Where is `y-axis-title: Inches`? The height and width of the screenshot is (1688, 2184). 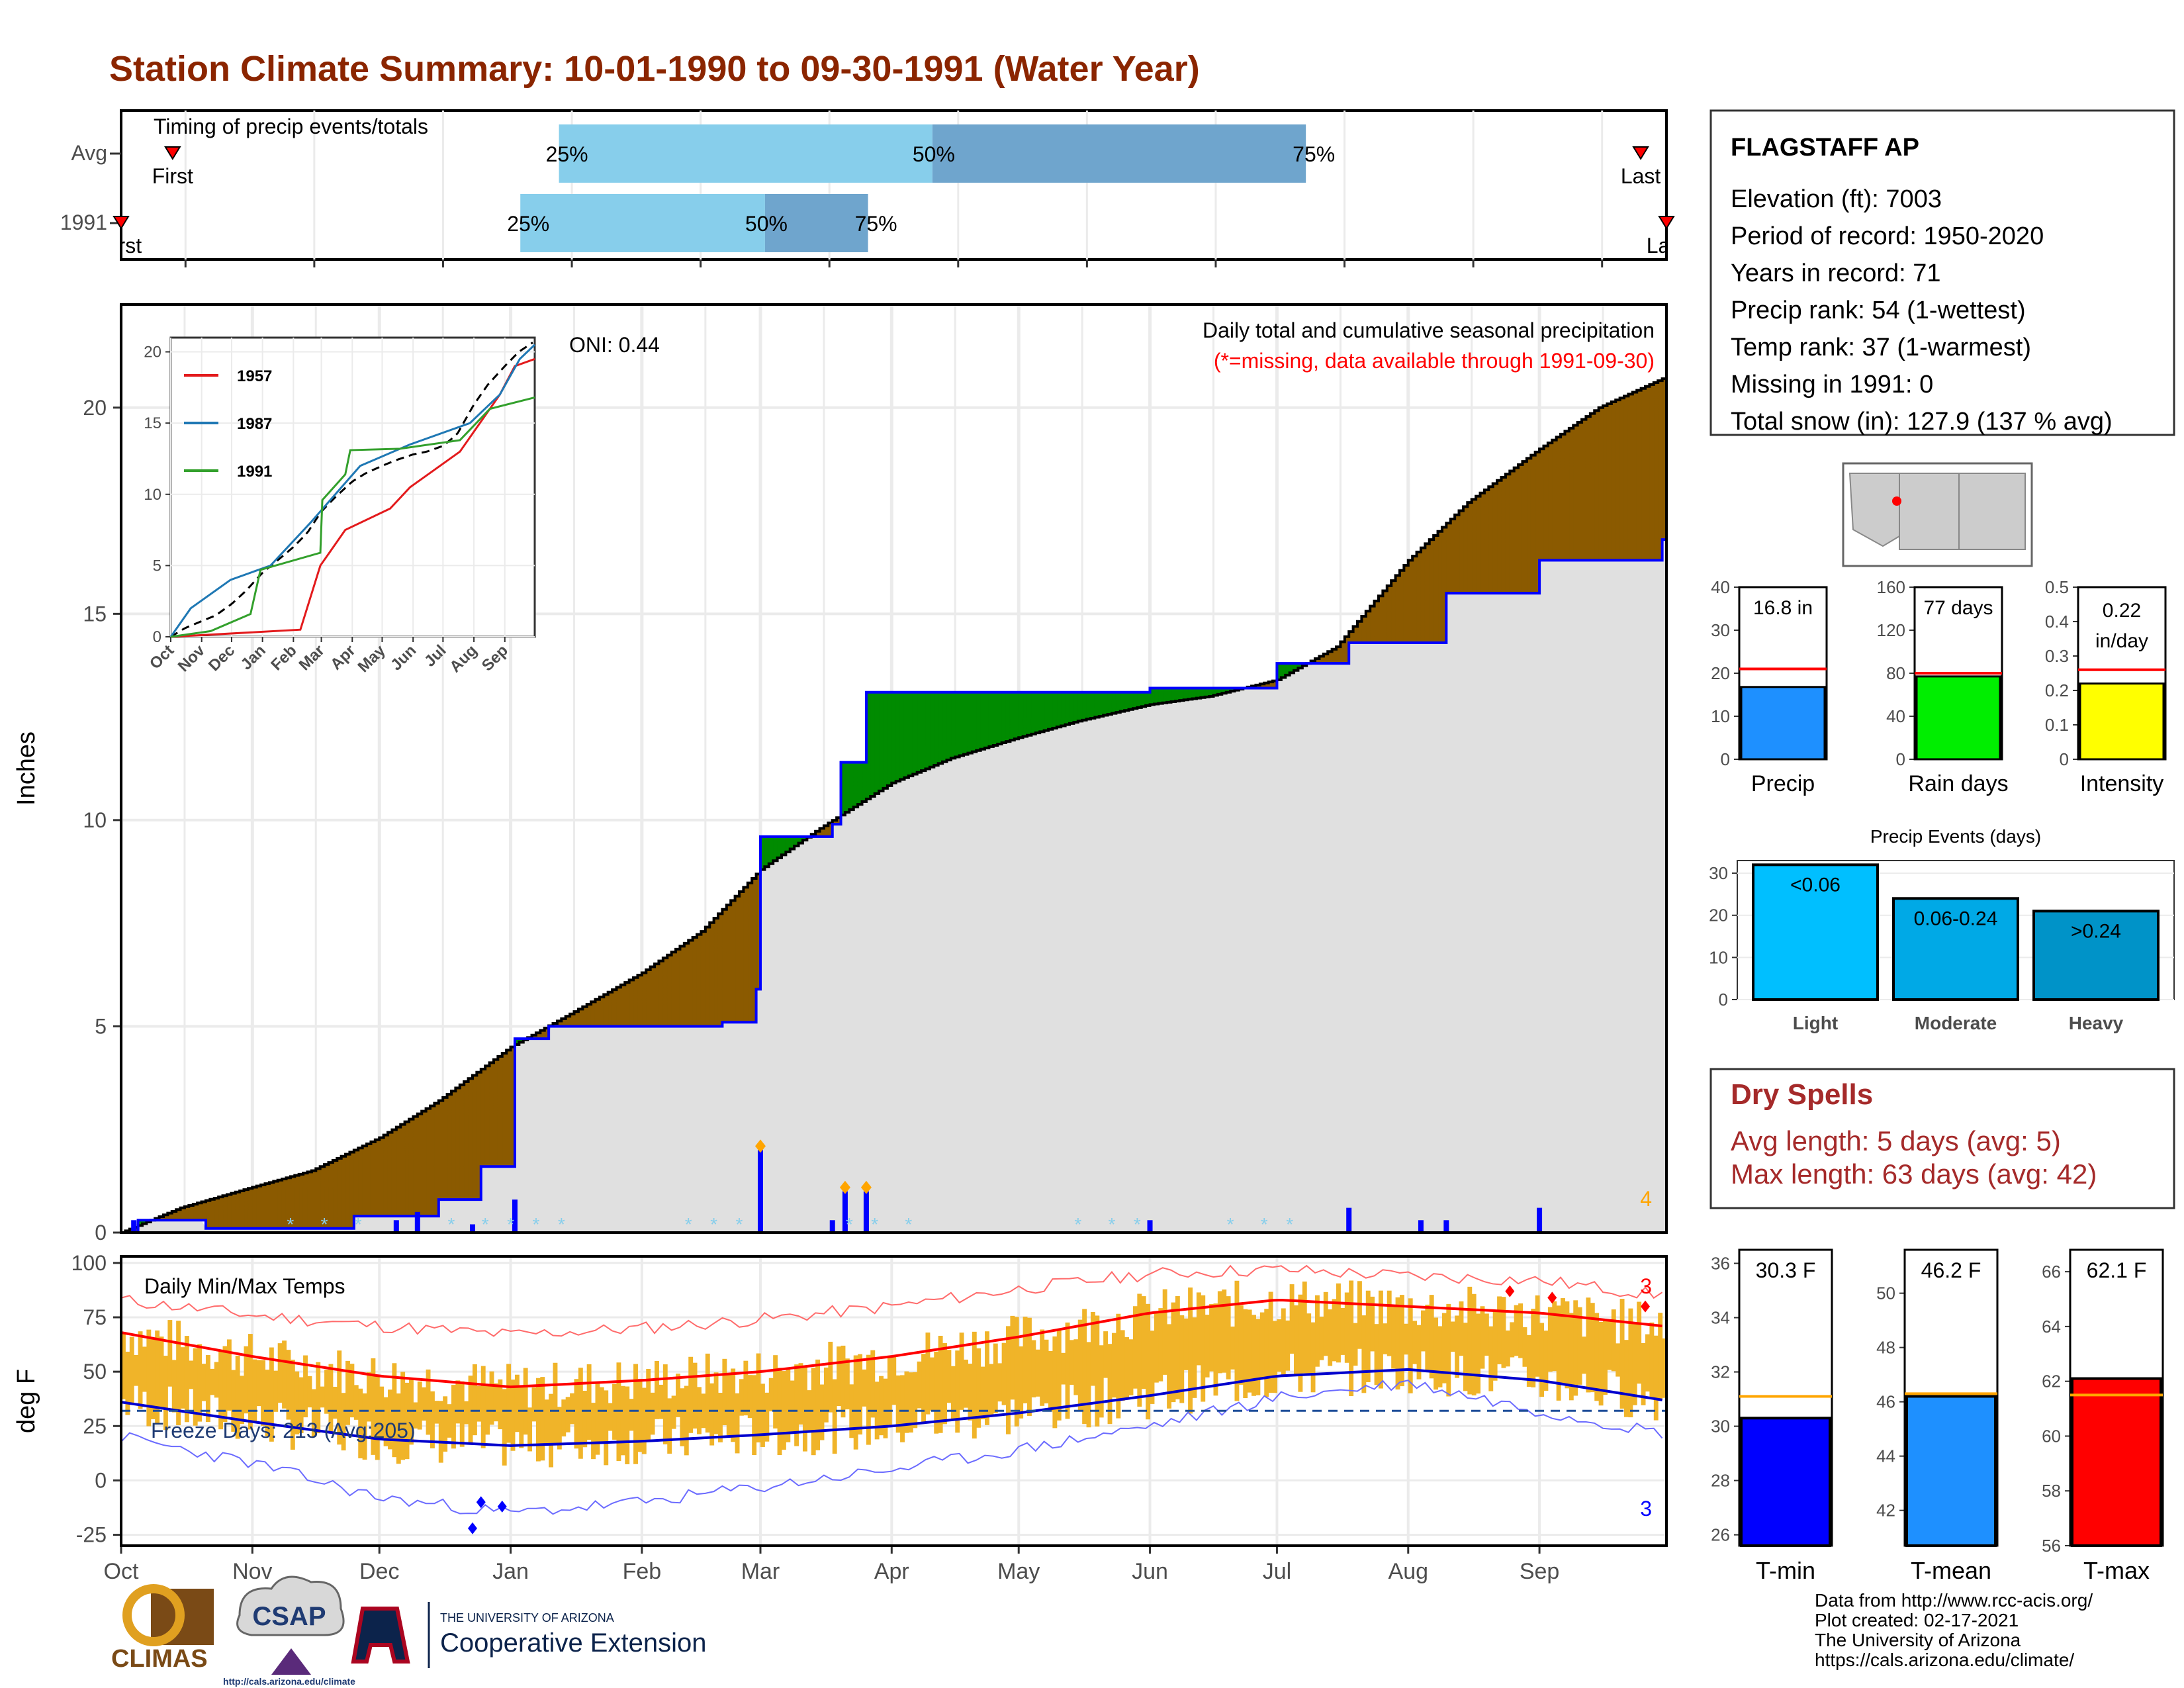
y-axis-title: Inches is located at coordinates (26, 768).